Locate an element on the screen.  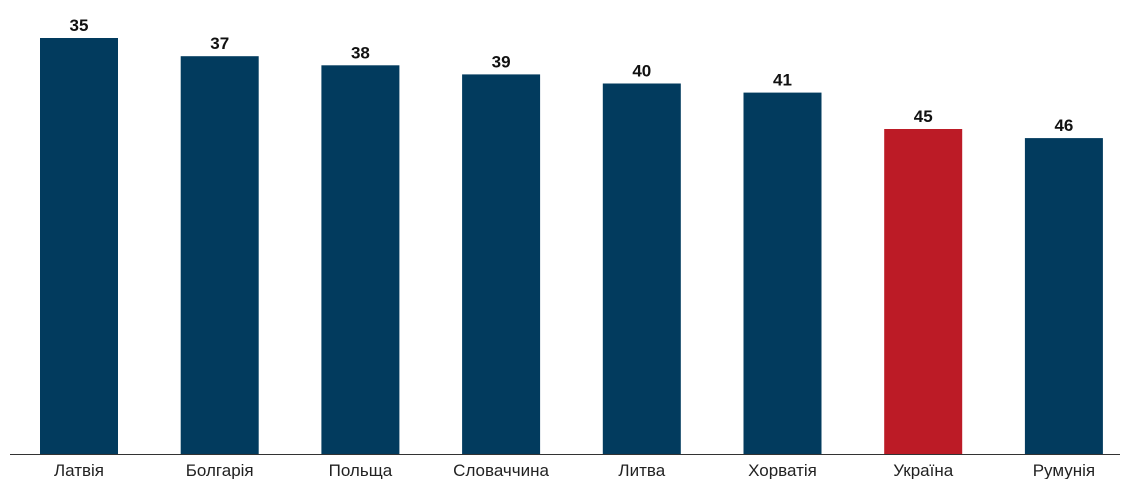
category-label-4: Литва is located at coordinates (641, 470).